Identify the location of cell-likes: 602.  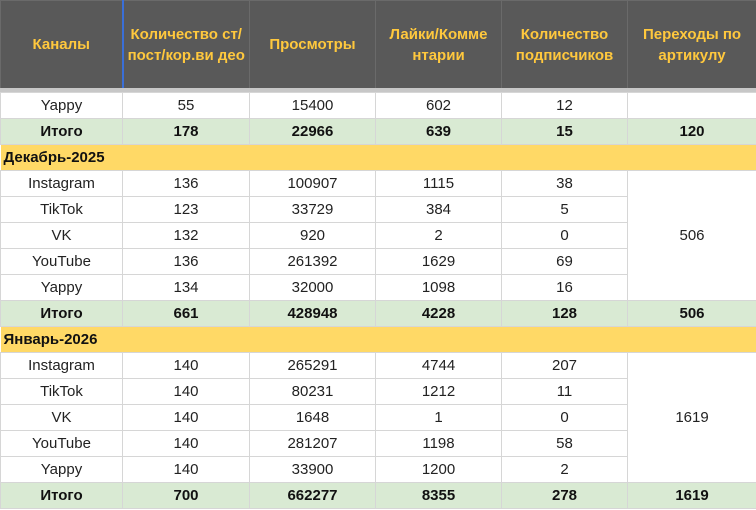
(438, 105).